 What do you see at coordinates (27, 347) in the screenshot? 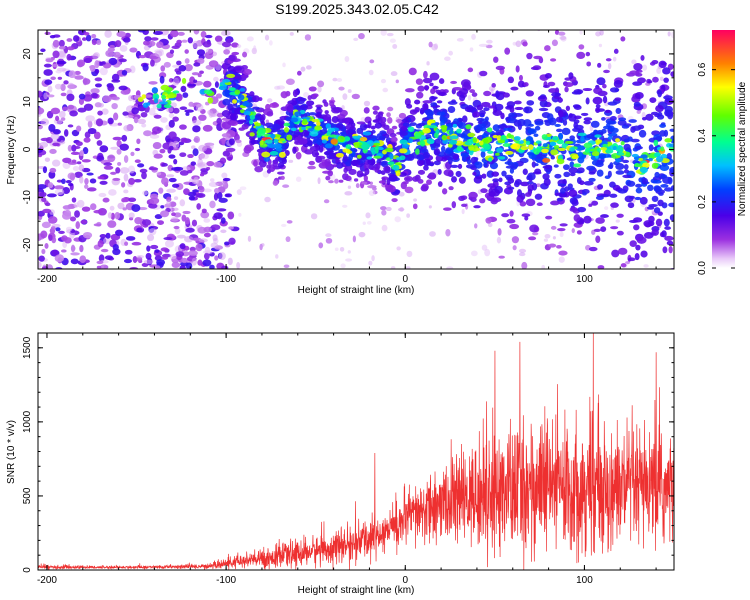
I see `snr-y-tick-label: 1500` at bounding box center [27, 347].